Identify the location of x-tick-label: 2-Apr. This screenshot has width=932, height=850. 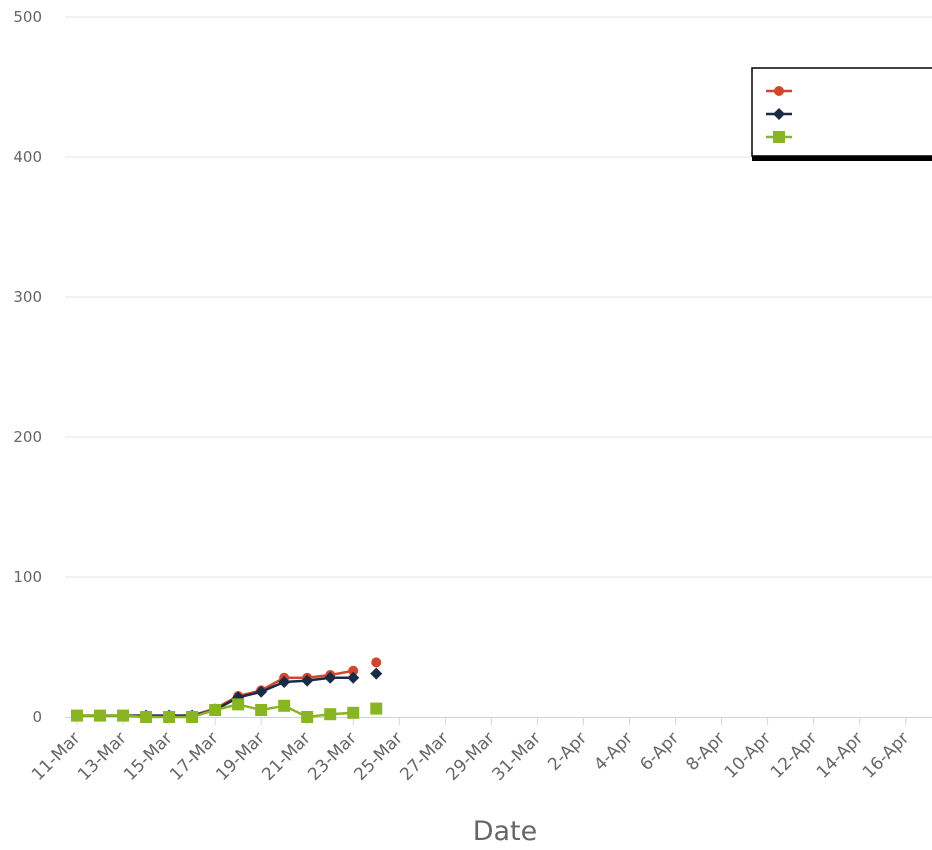
(567, 751).